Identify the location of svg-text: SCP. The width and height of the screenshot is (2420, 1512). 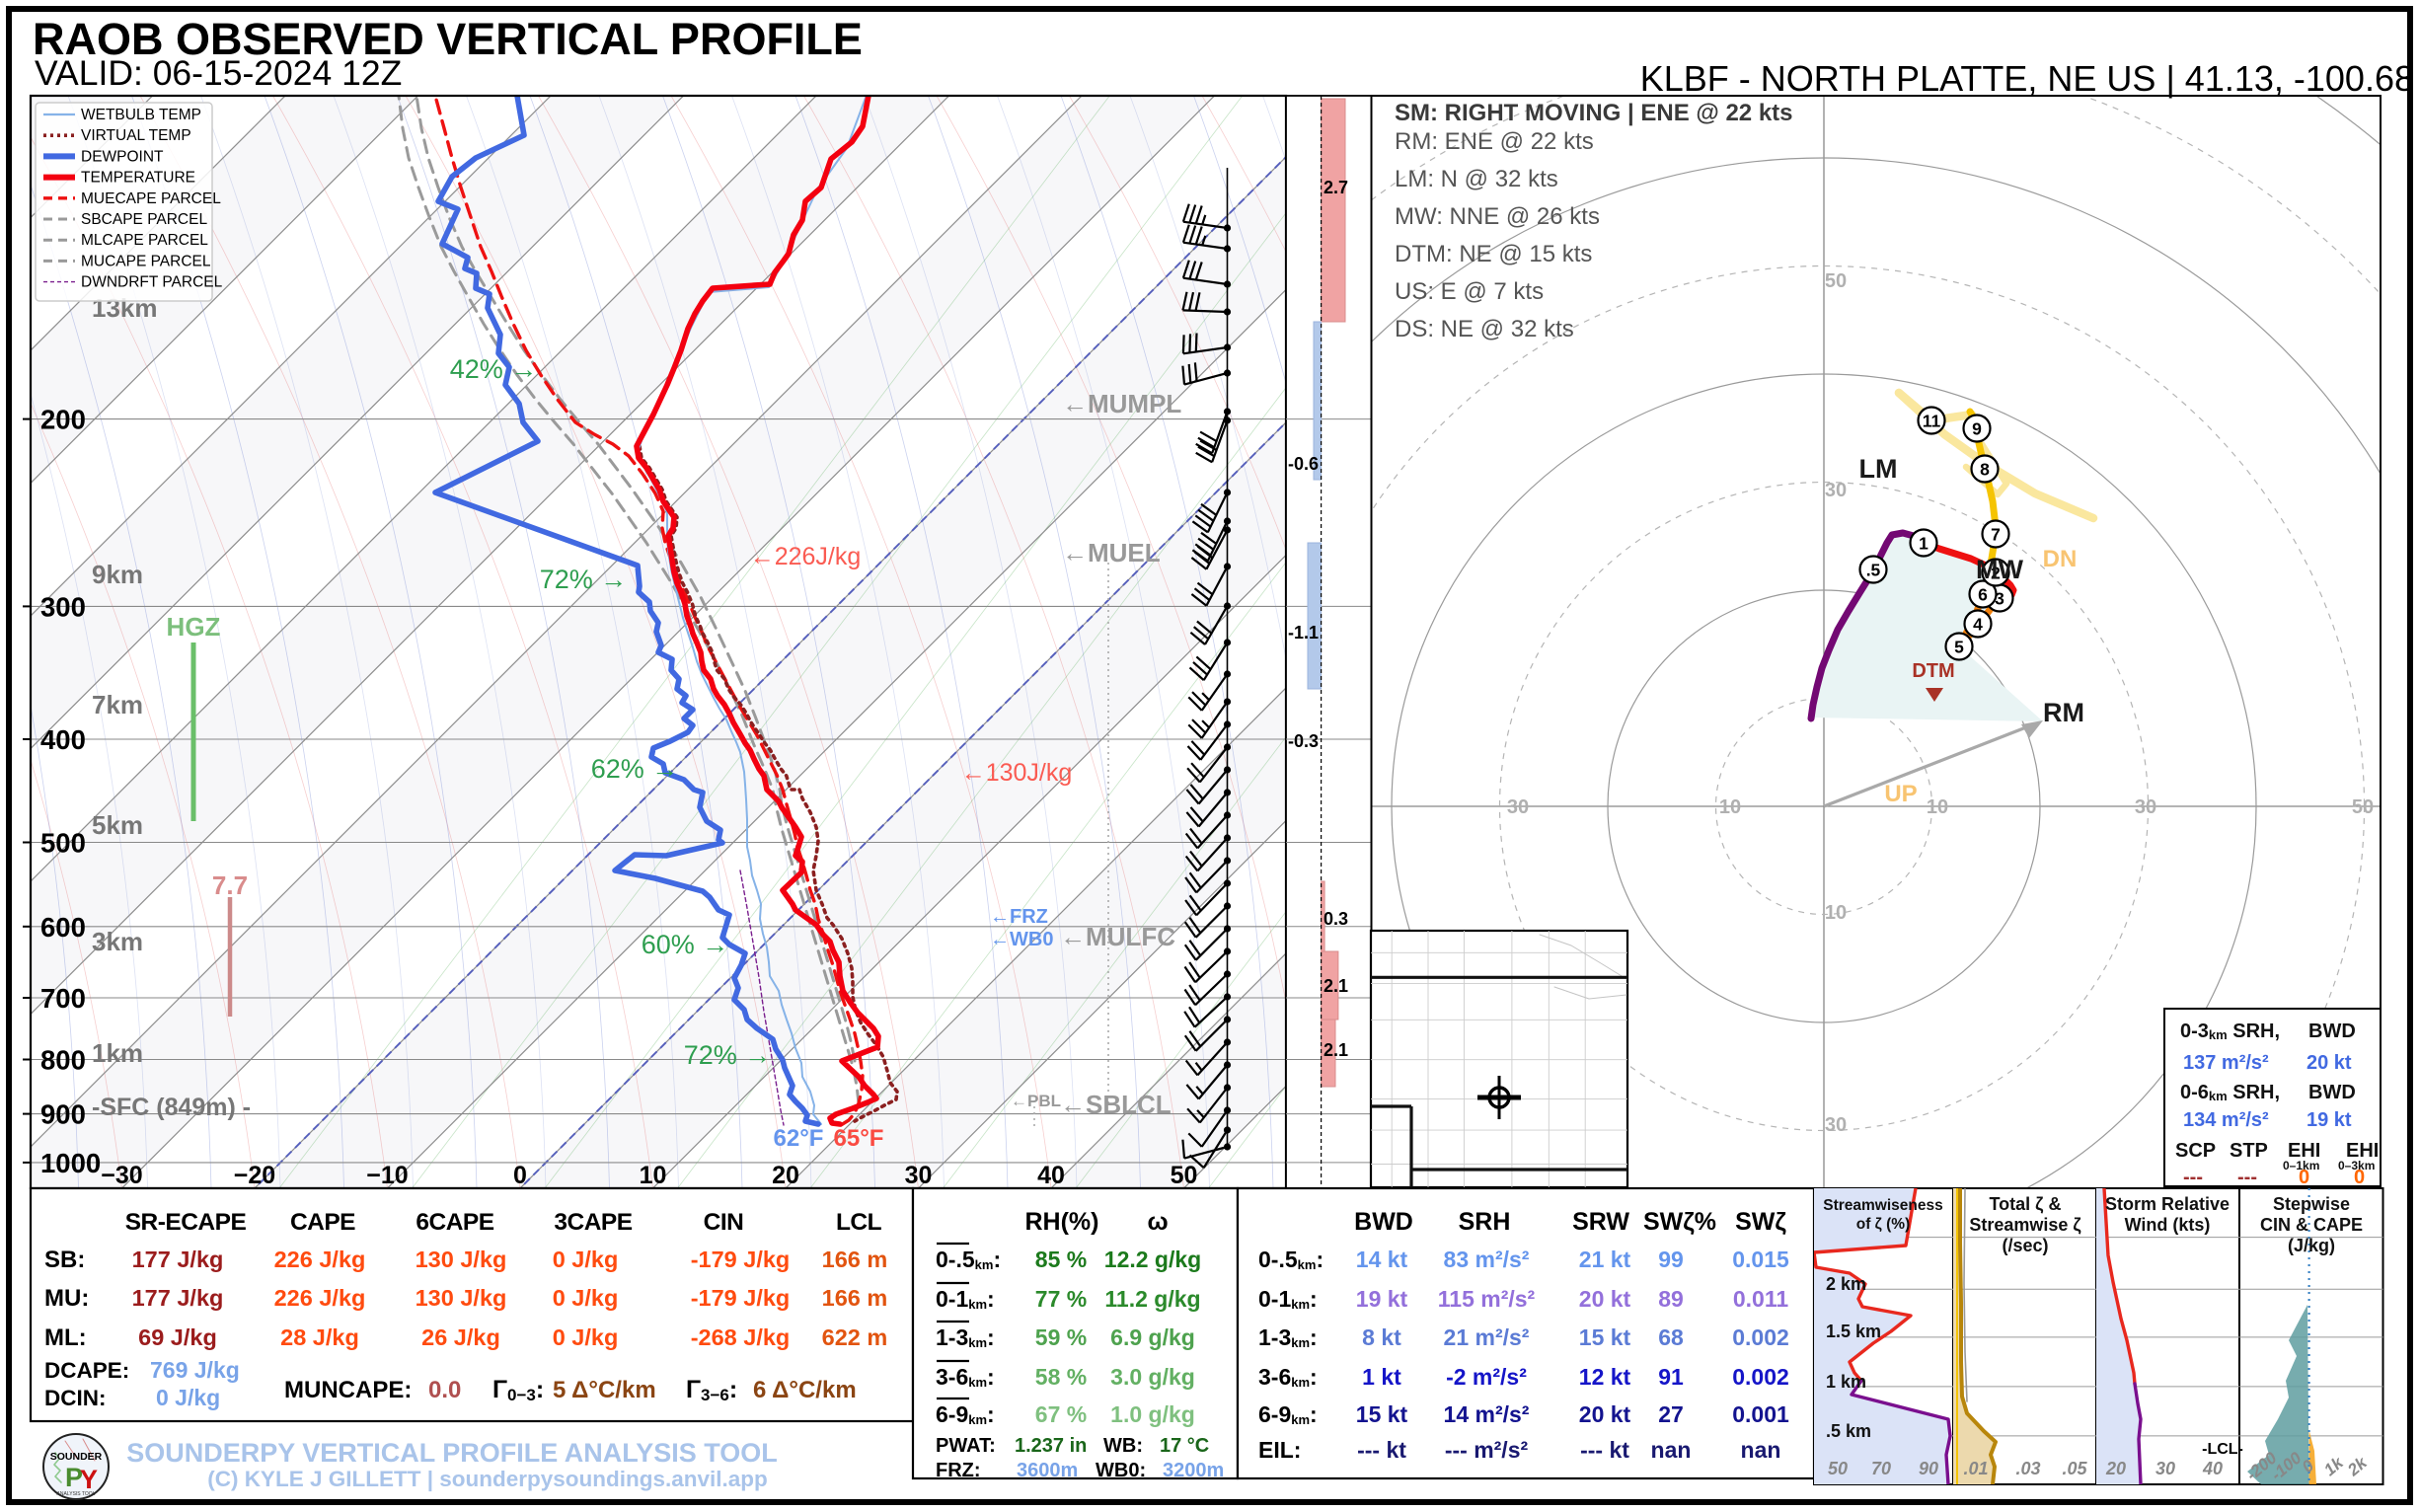
(2195, 1151).